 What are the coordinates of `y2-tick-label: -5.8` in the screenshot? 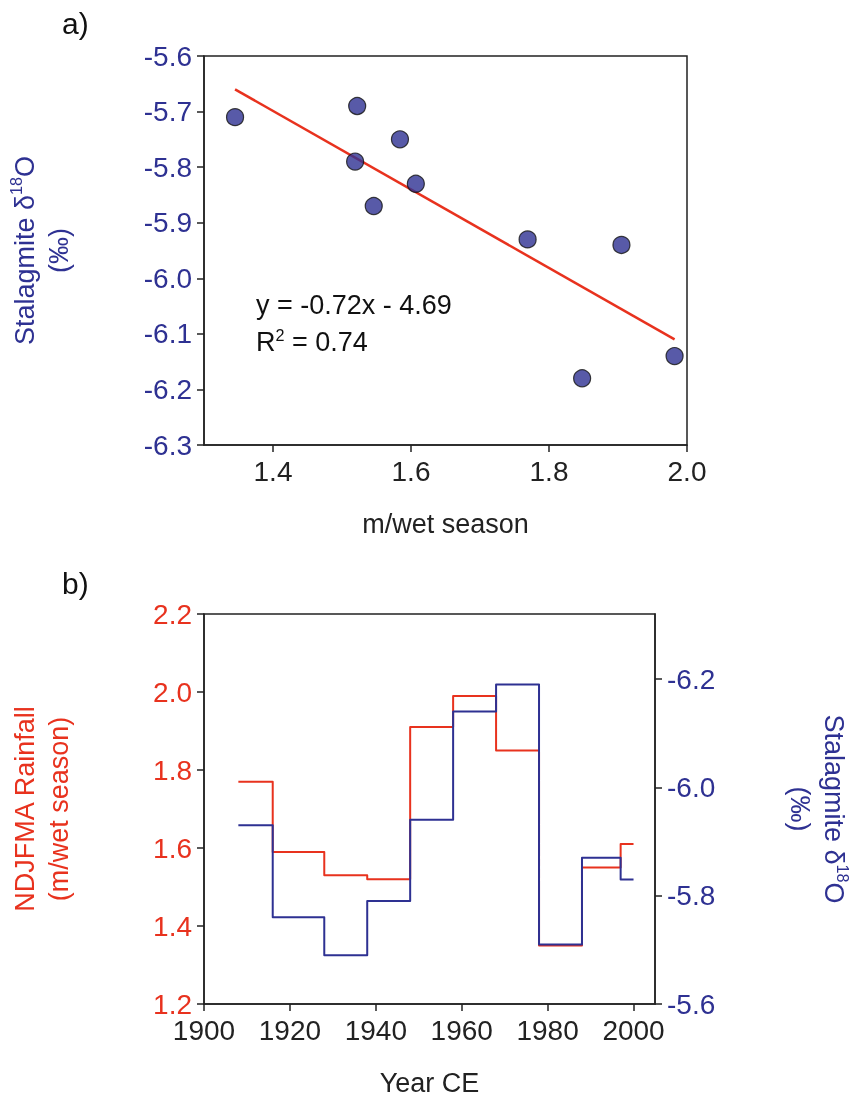 It's located at (691, 896).